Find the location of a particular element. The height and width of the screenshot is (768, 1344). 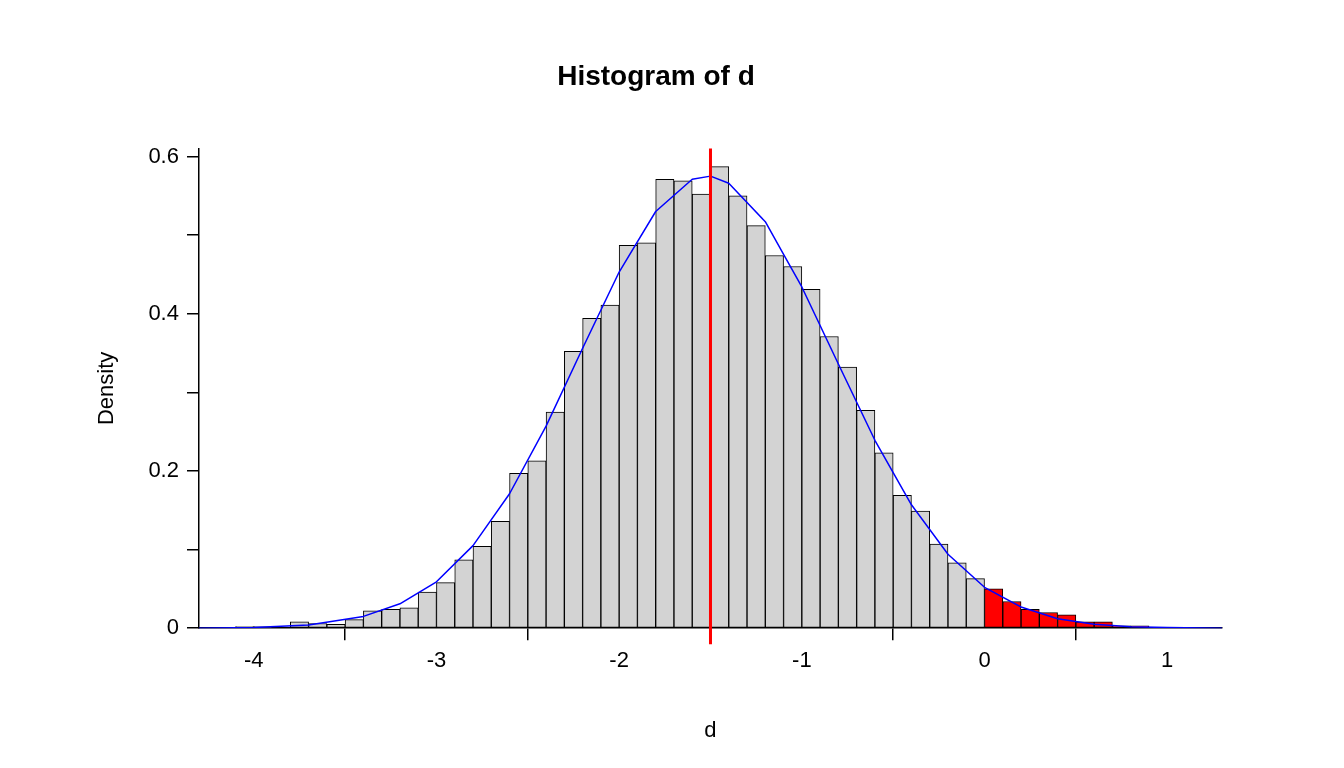

x-tick-label: -3 is located at coordinates (436, 660).